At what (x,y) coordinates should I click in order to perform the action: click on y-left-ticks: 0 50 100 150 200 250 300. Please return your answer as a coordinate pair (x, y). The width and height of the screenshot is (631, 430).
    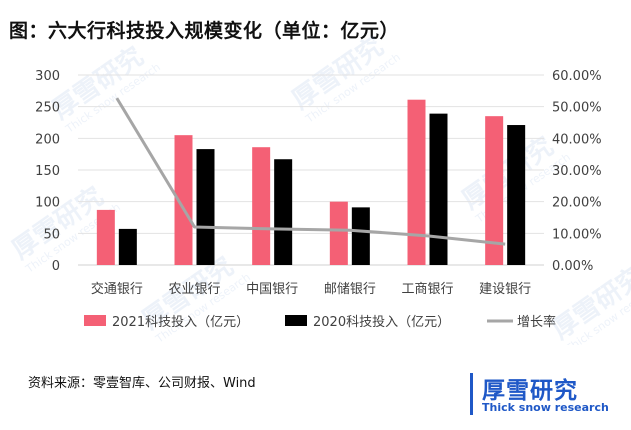
    Looking at the image, I should click on (47, 171).